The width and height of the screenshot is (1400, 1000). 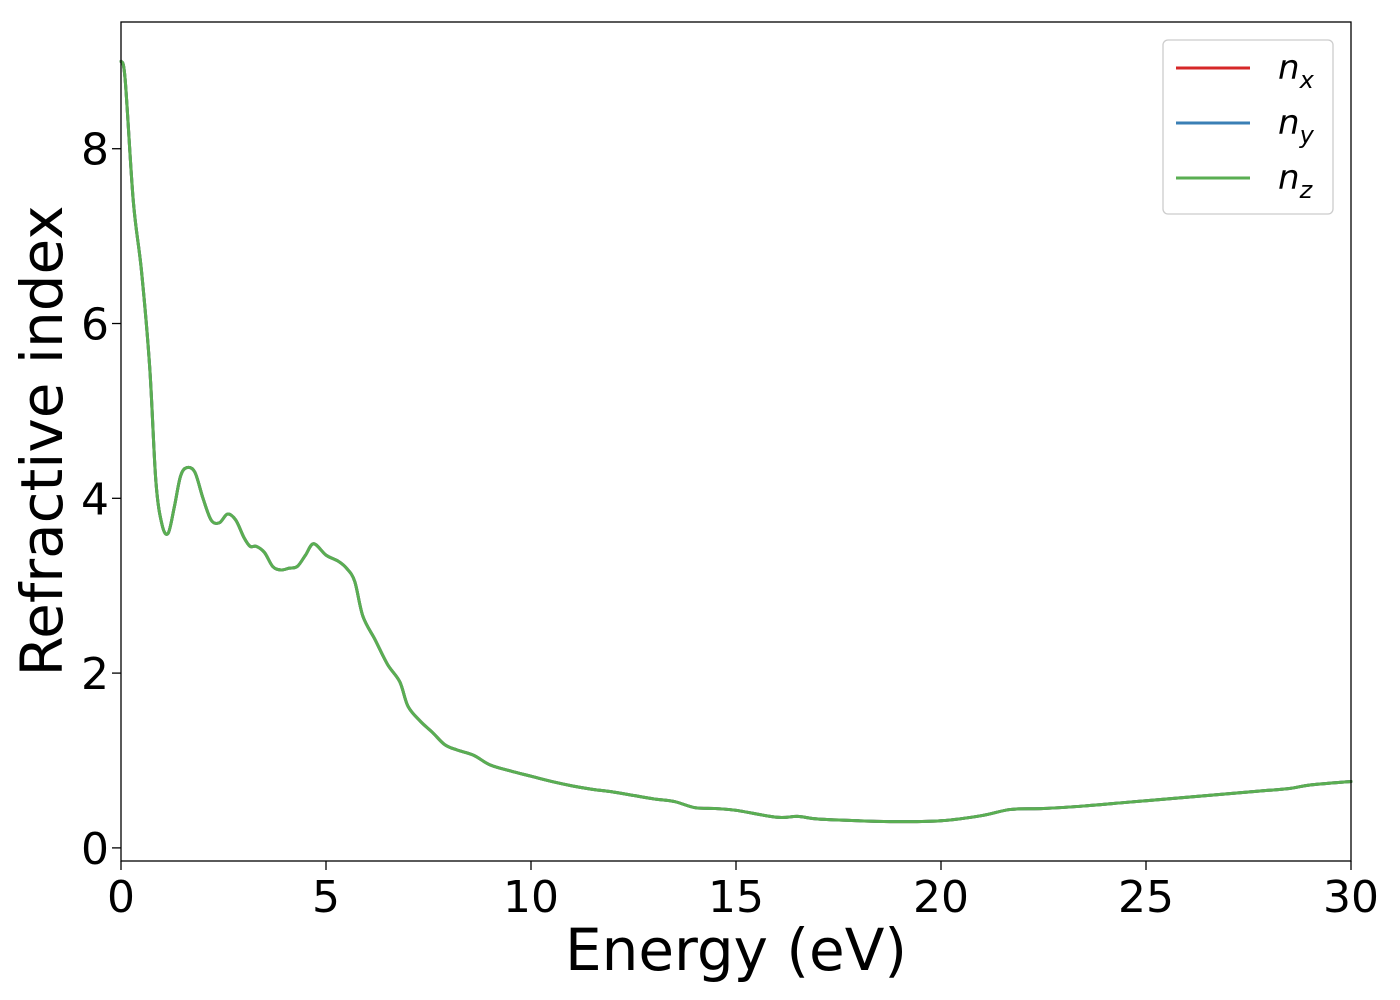 I want to click on x-tick-label: 10, so click(x=531, y=897).